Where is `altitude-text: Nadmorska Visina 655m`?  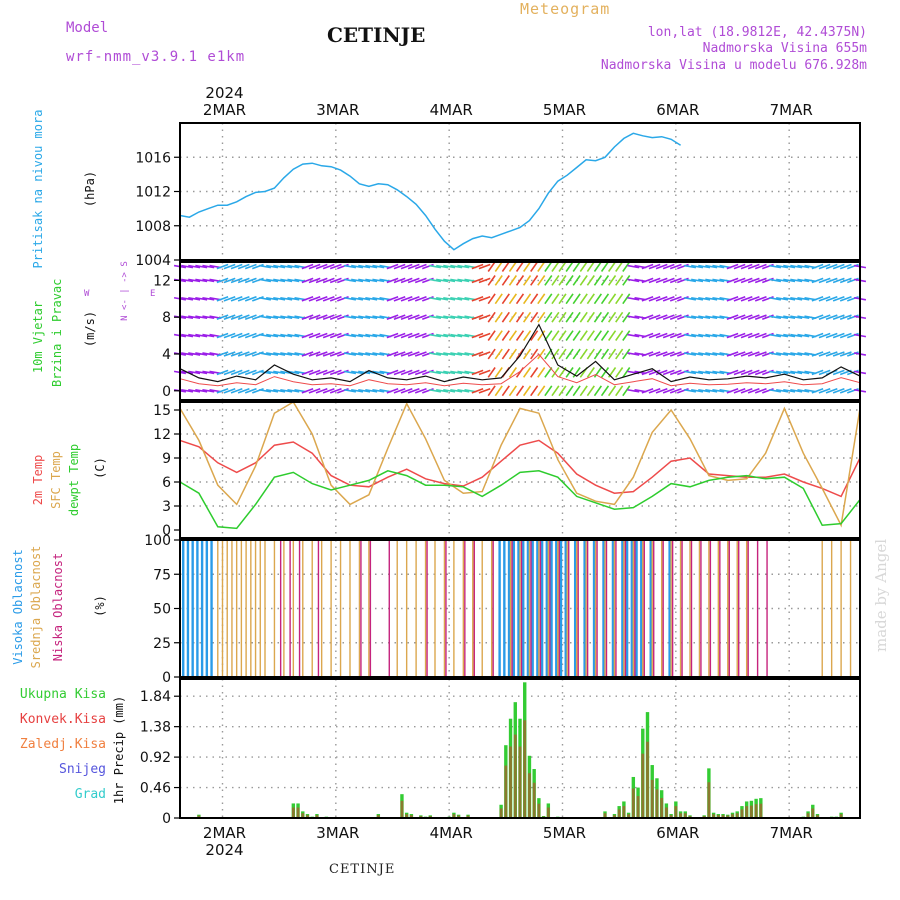 altitude-text: Nadmorska Visina 655m is located at coordinates (784, 48).